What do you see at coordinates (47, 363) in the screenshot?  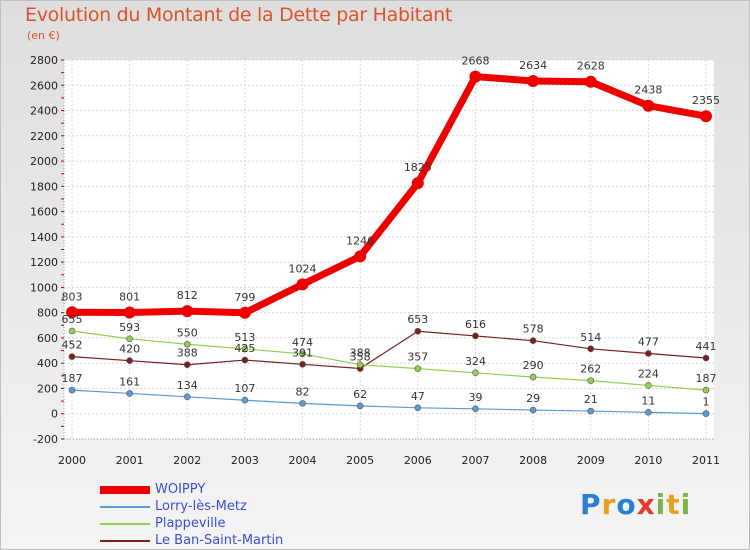 I see `y-tick-label: 400` at bounding box center [47, 363].